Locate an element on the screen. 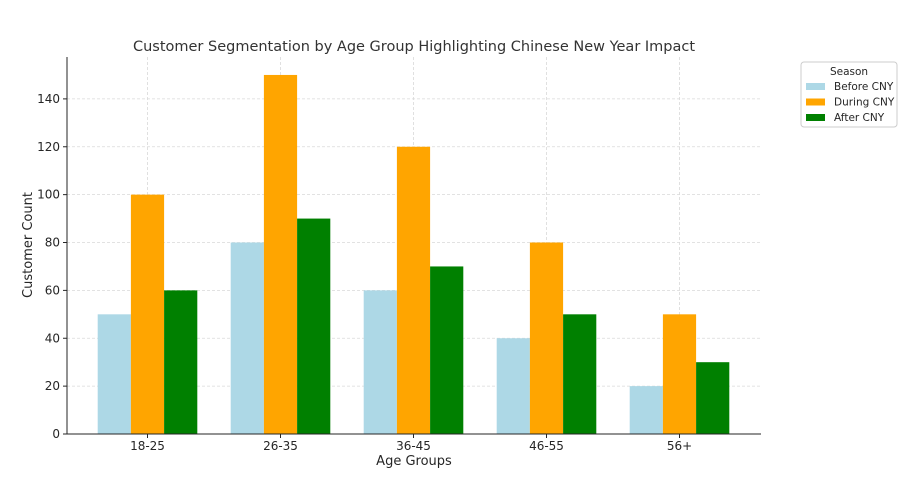 This screenshot has height=483, width=920. bar-after-cny-56+ is located at coordinates (713, 398).